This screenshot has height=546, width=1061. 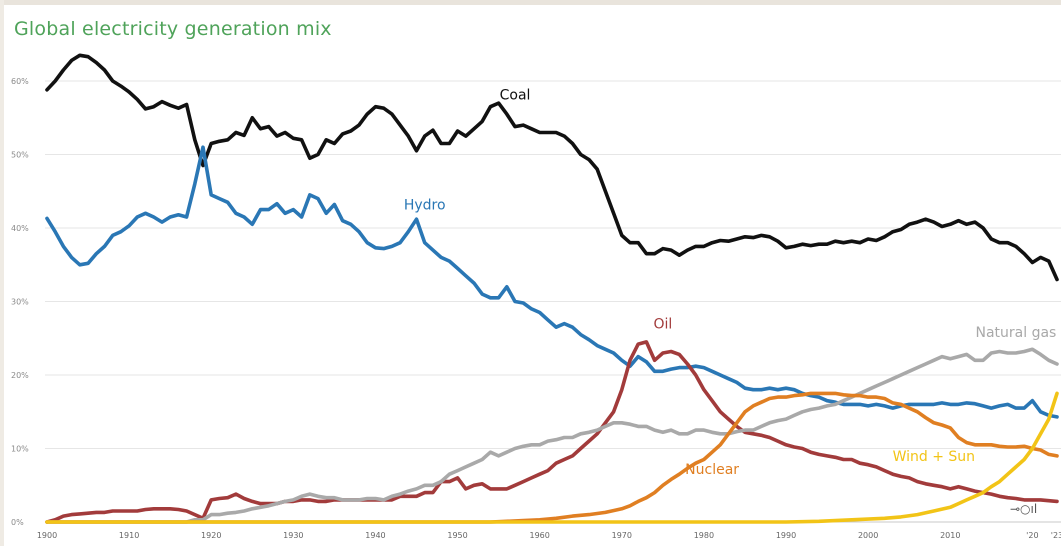 I want to click on frame-top, so click(x=530, y=2).